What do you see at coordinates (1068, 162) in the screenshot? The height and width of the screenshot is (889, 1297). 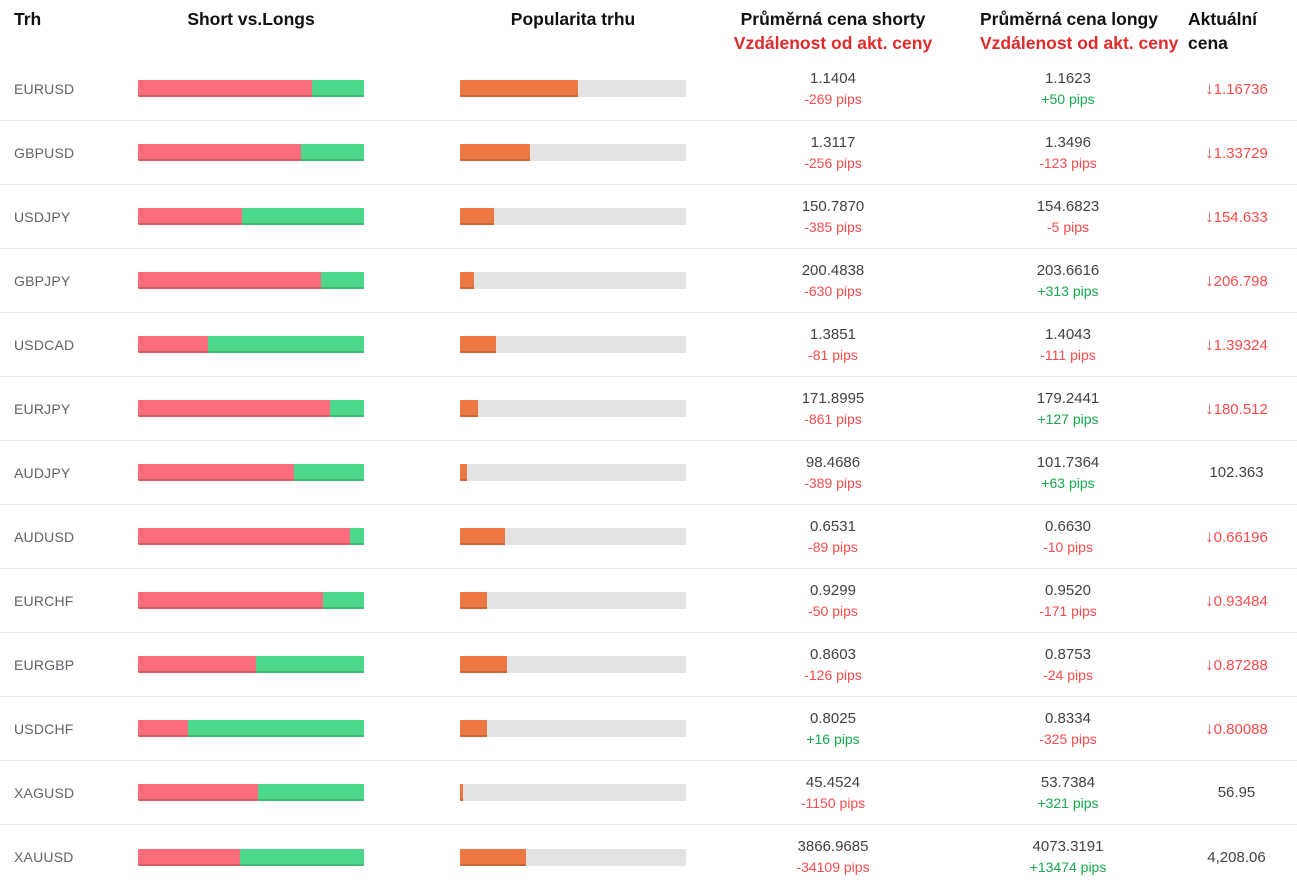 I see `long-distance: -123 pips` at bounding box center [1068, 162].